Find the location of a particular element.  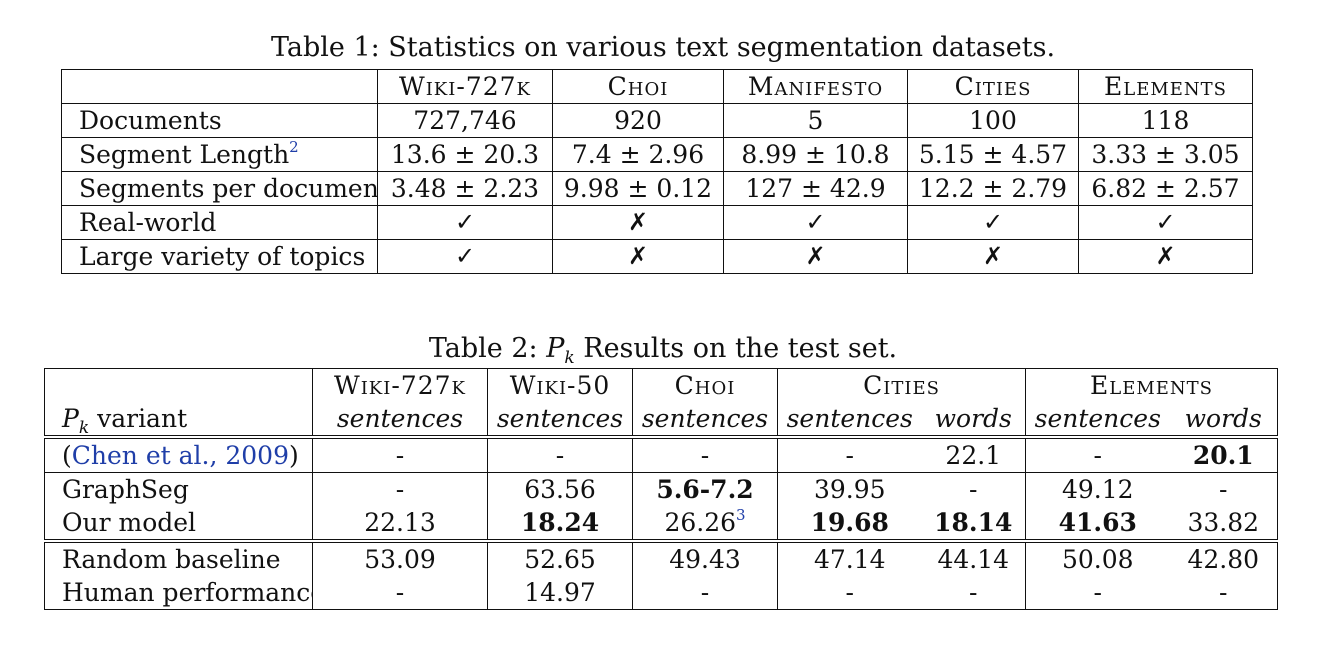

group-header: Wiki-50 is located at coordinates (560, 385).